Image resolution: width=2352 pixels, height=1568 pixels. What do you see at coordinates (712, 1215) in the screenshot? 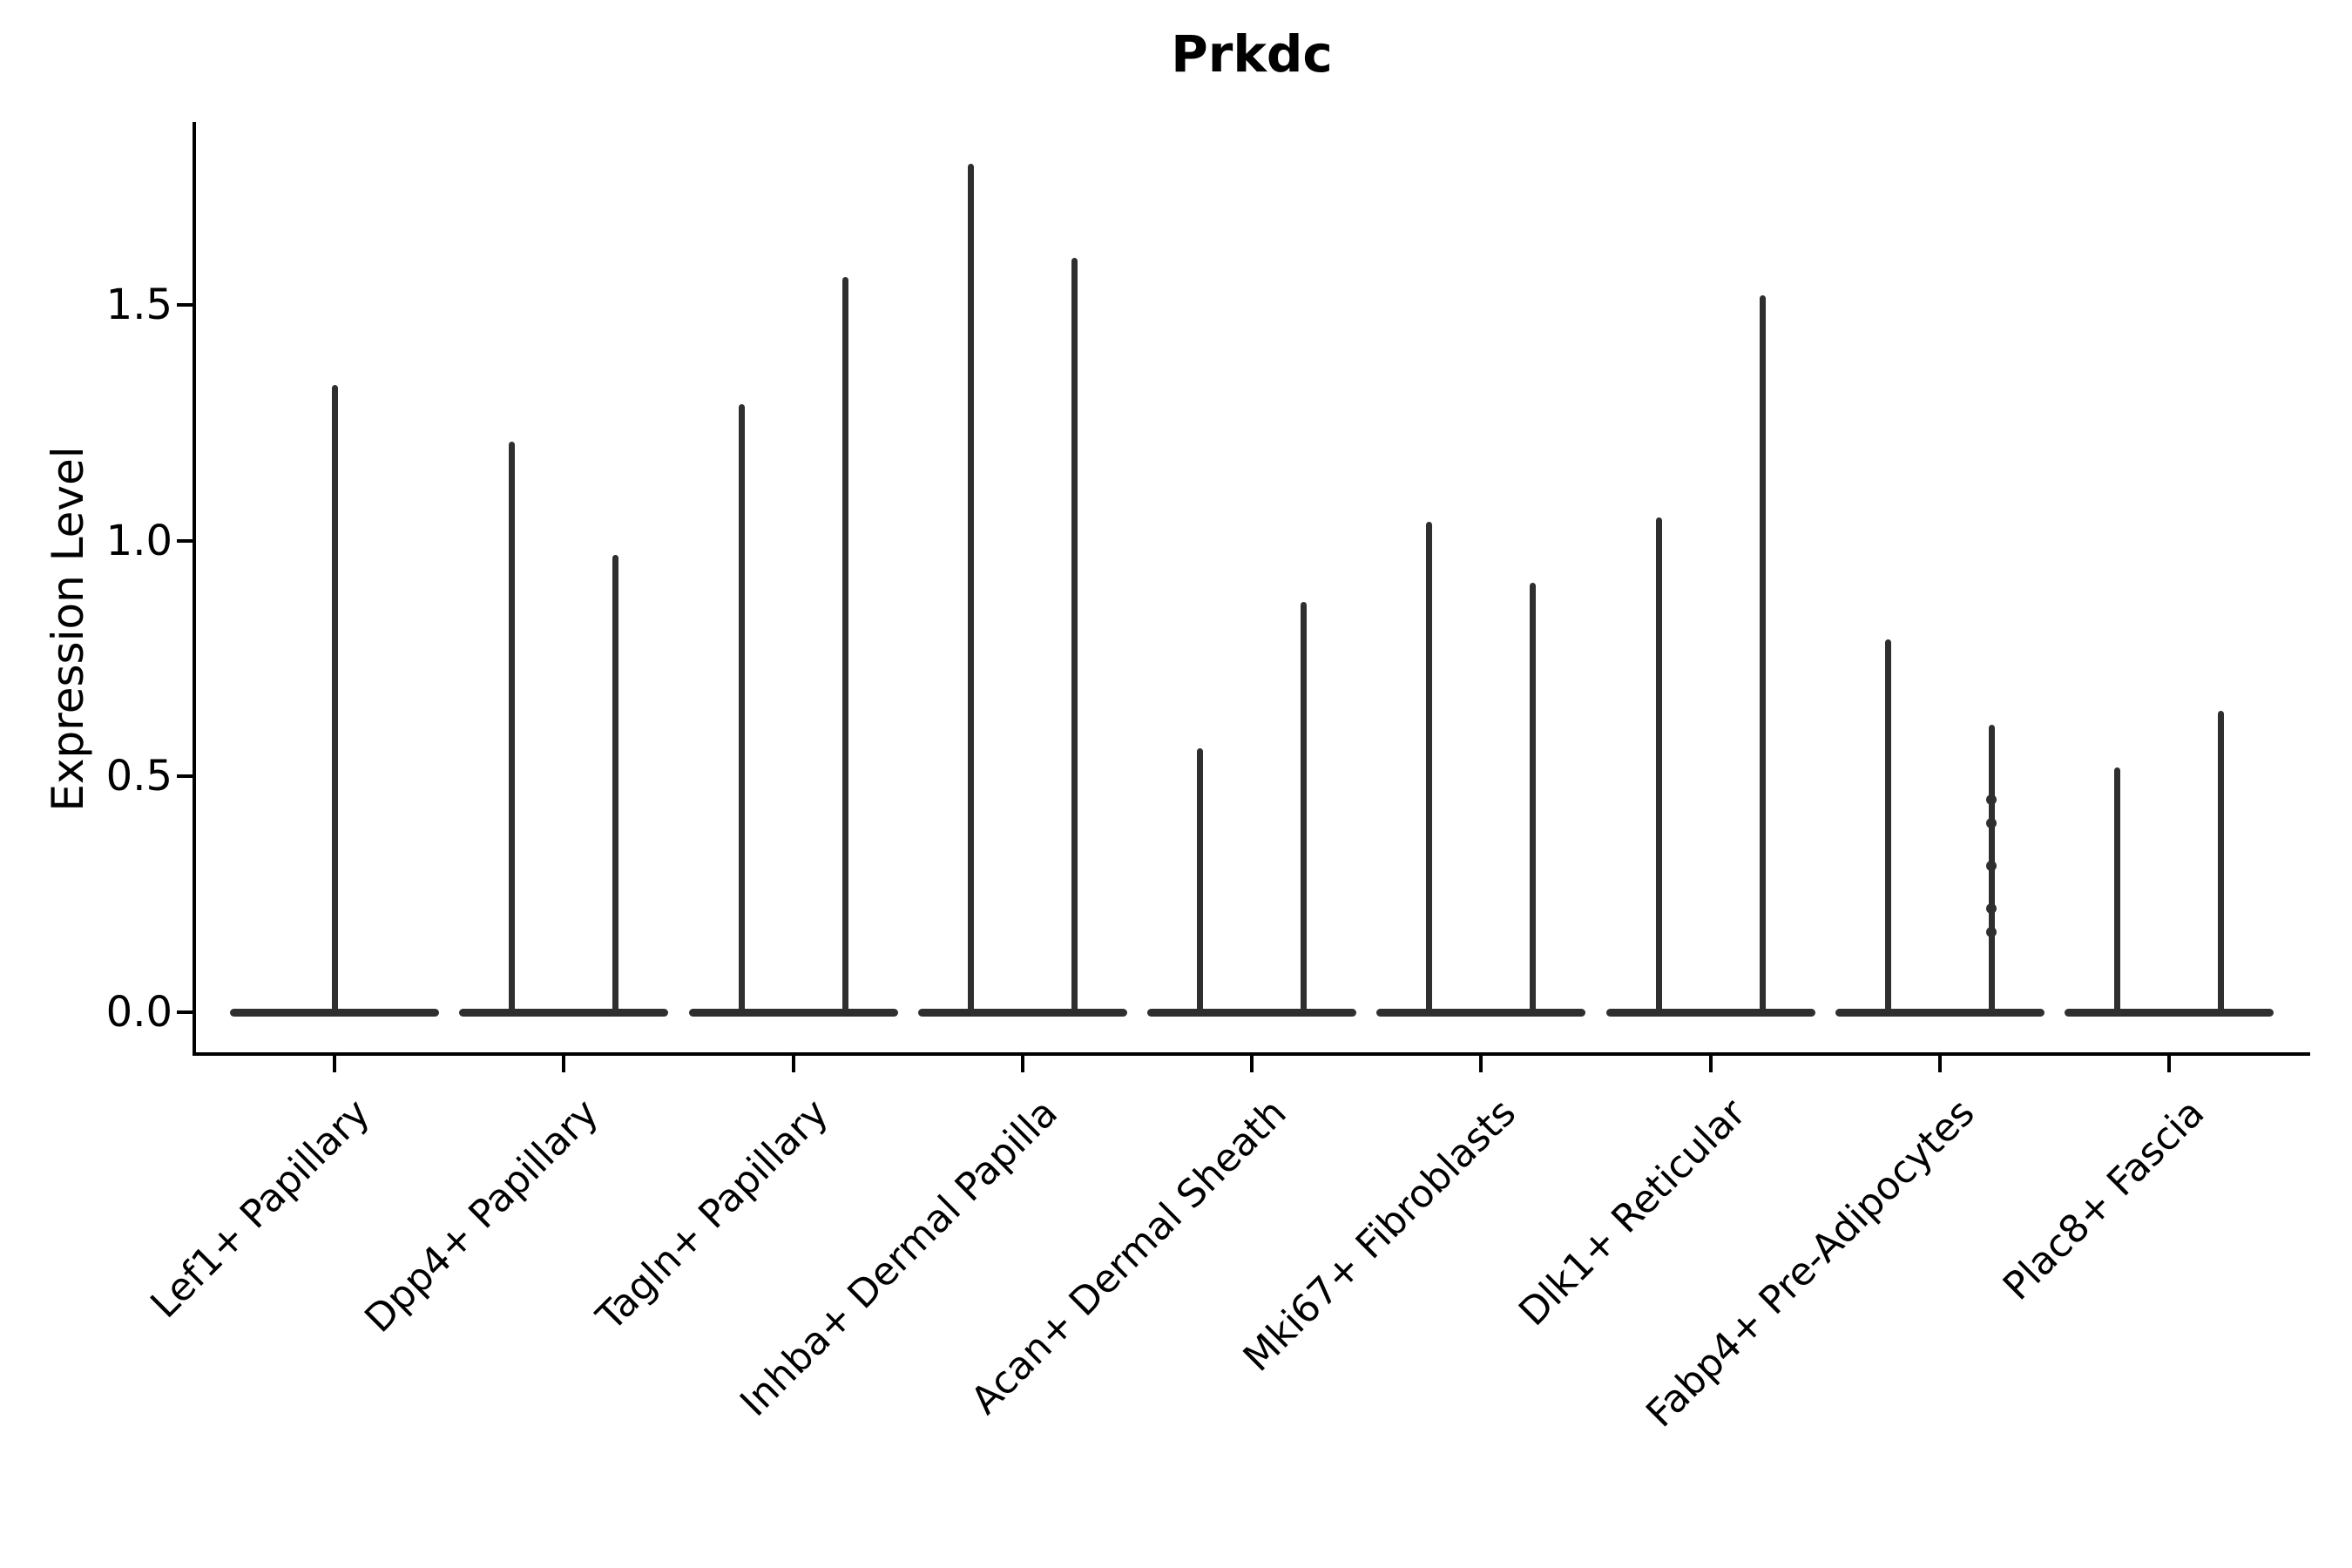
I see `x-tick-label: Tagln+ Papillary` at bounding box center [712, 1215].